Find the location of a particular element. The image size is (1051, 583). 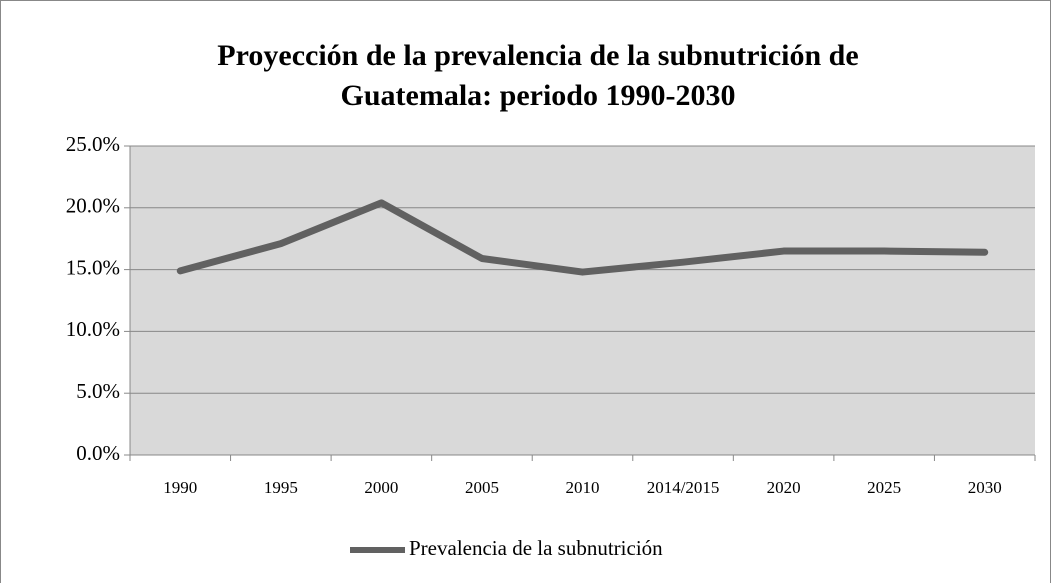

y-tick-label: 25.0% is located at coordinates (93, 144).